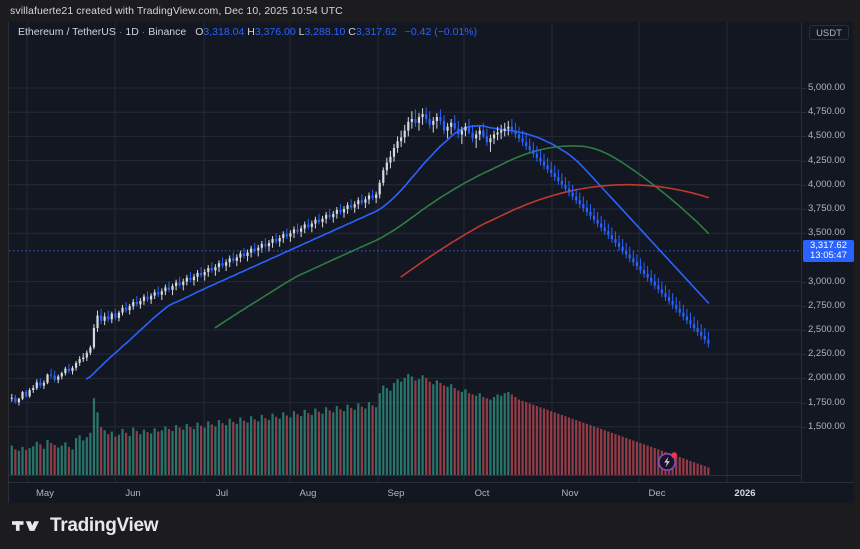 This screenshot has height=549, width=860. What do you see at coordinates (133, 493) in the screenshot?
I see `time-tick-jun: Jun` at bounding box center [133, 493].